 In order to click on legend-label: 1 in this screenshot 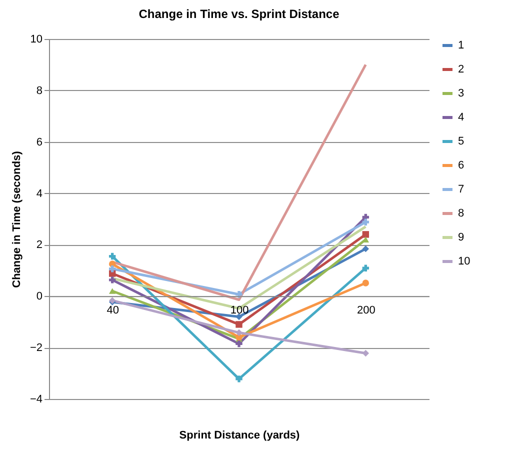, I will do `click(461, 46)`.